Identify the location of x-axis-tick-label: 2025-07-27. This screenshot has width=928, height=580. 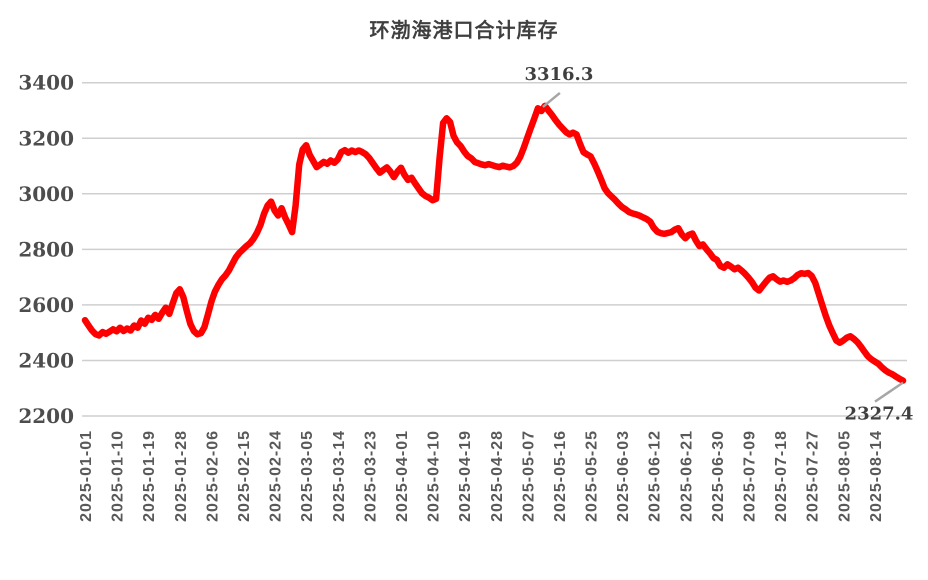
(813, 476).